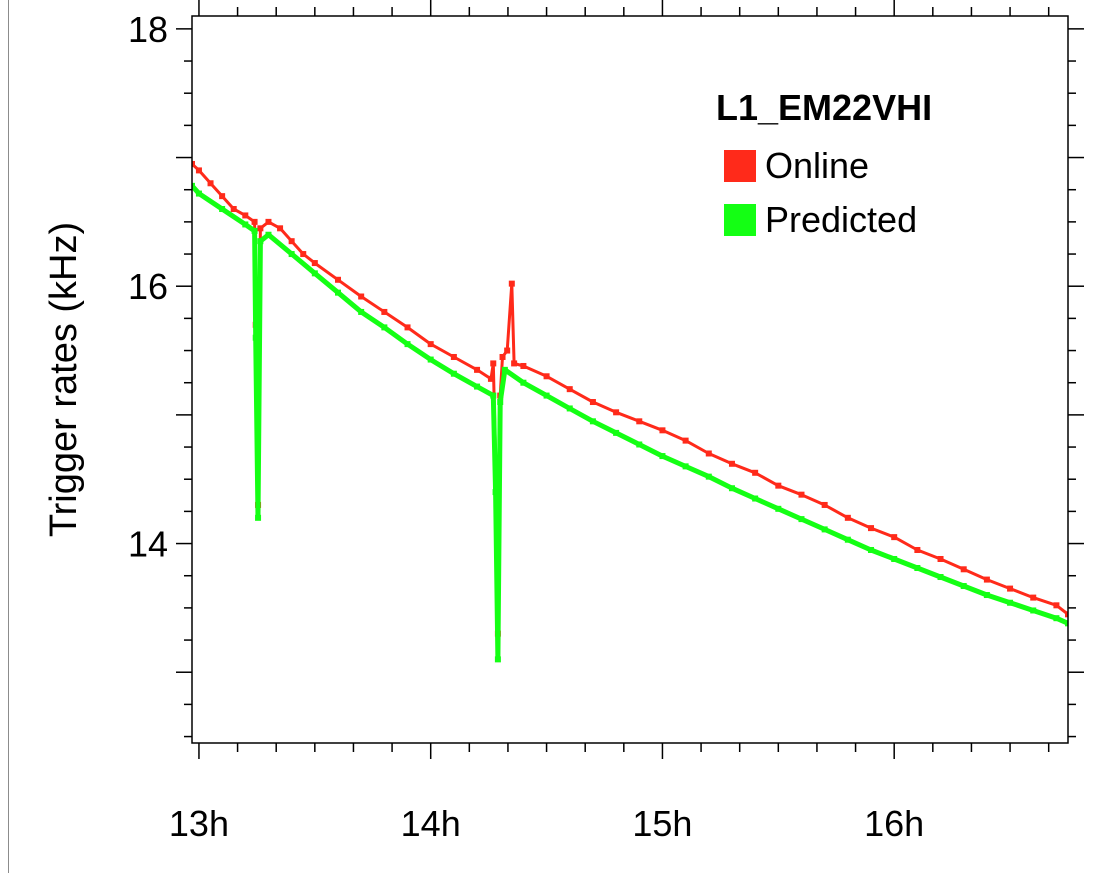 Image resolution: width=1116 pixels, height=873 pixels. Describe the element at coordinates (824, 107) in the screenshot. I see `legend-title: L1_EM22VHI` at that location.